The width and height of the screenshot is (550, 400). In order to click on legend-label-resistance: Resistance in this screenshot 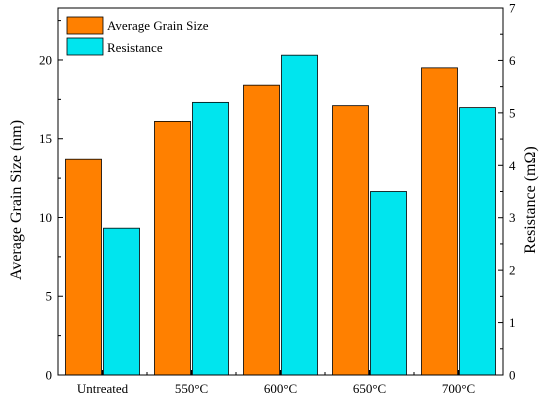, I will do `click(135, 47)`.